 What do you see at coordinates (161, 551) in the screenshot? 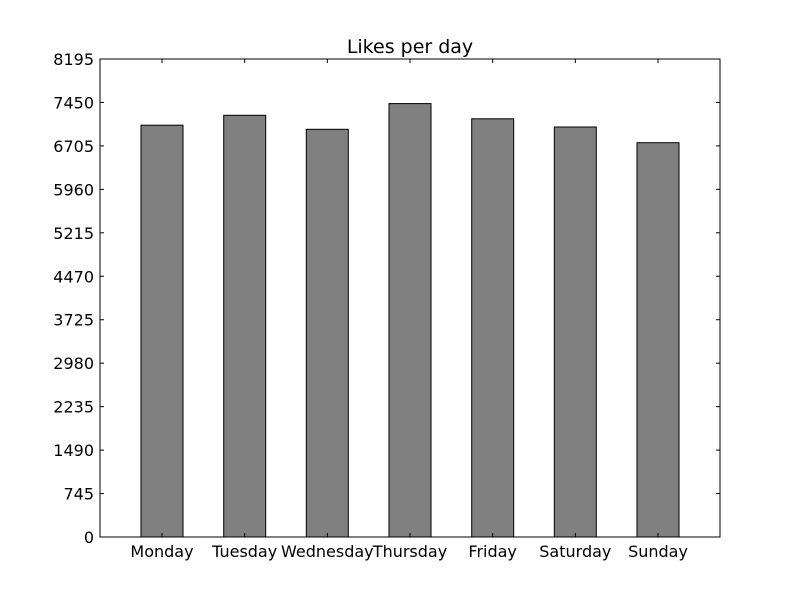
I see `x-tick-label: Monday` at bounding box center [161, 551].